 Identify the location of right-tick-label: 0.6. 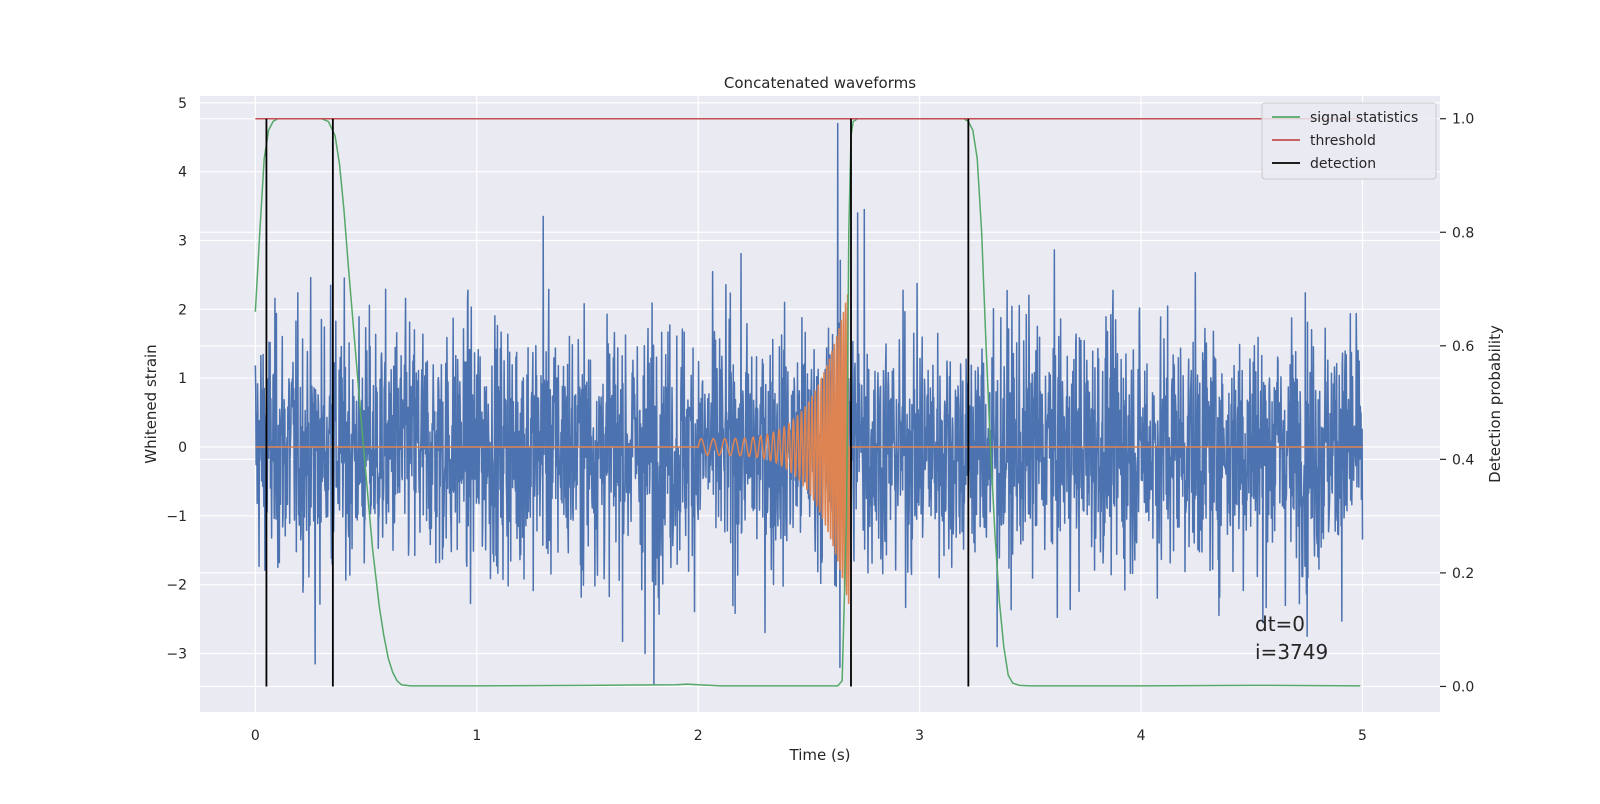
(1463, 347).